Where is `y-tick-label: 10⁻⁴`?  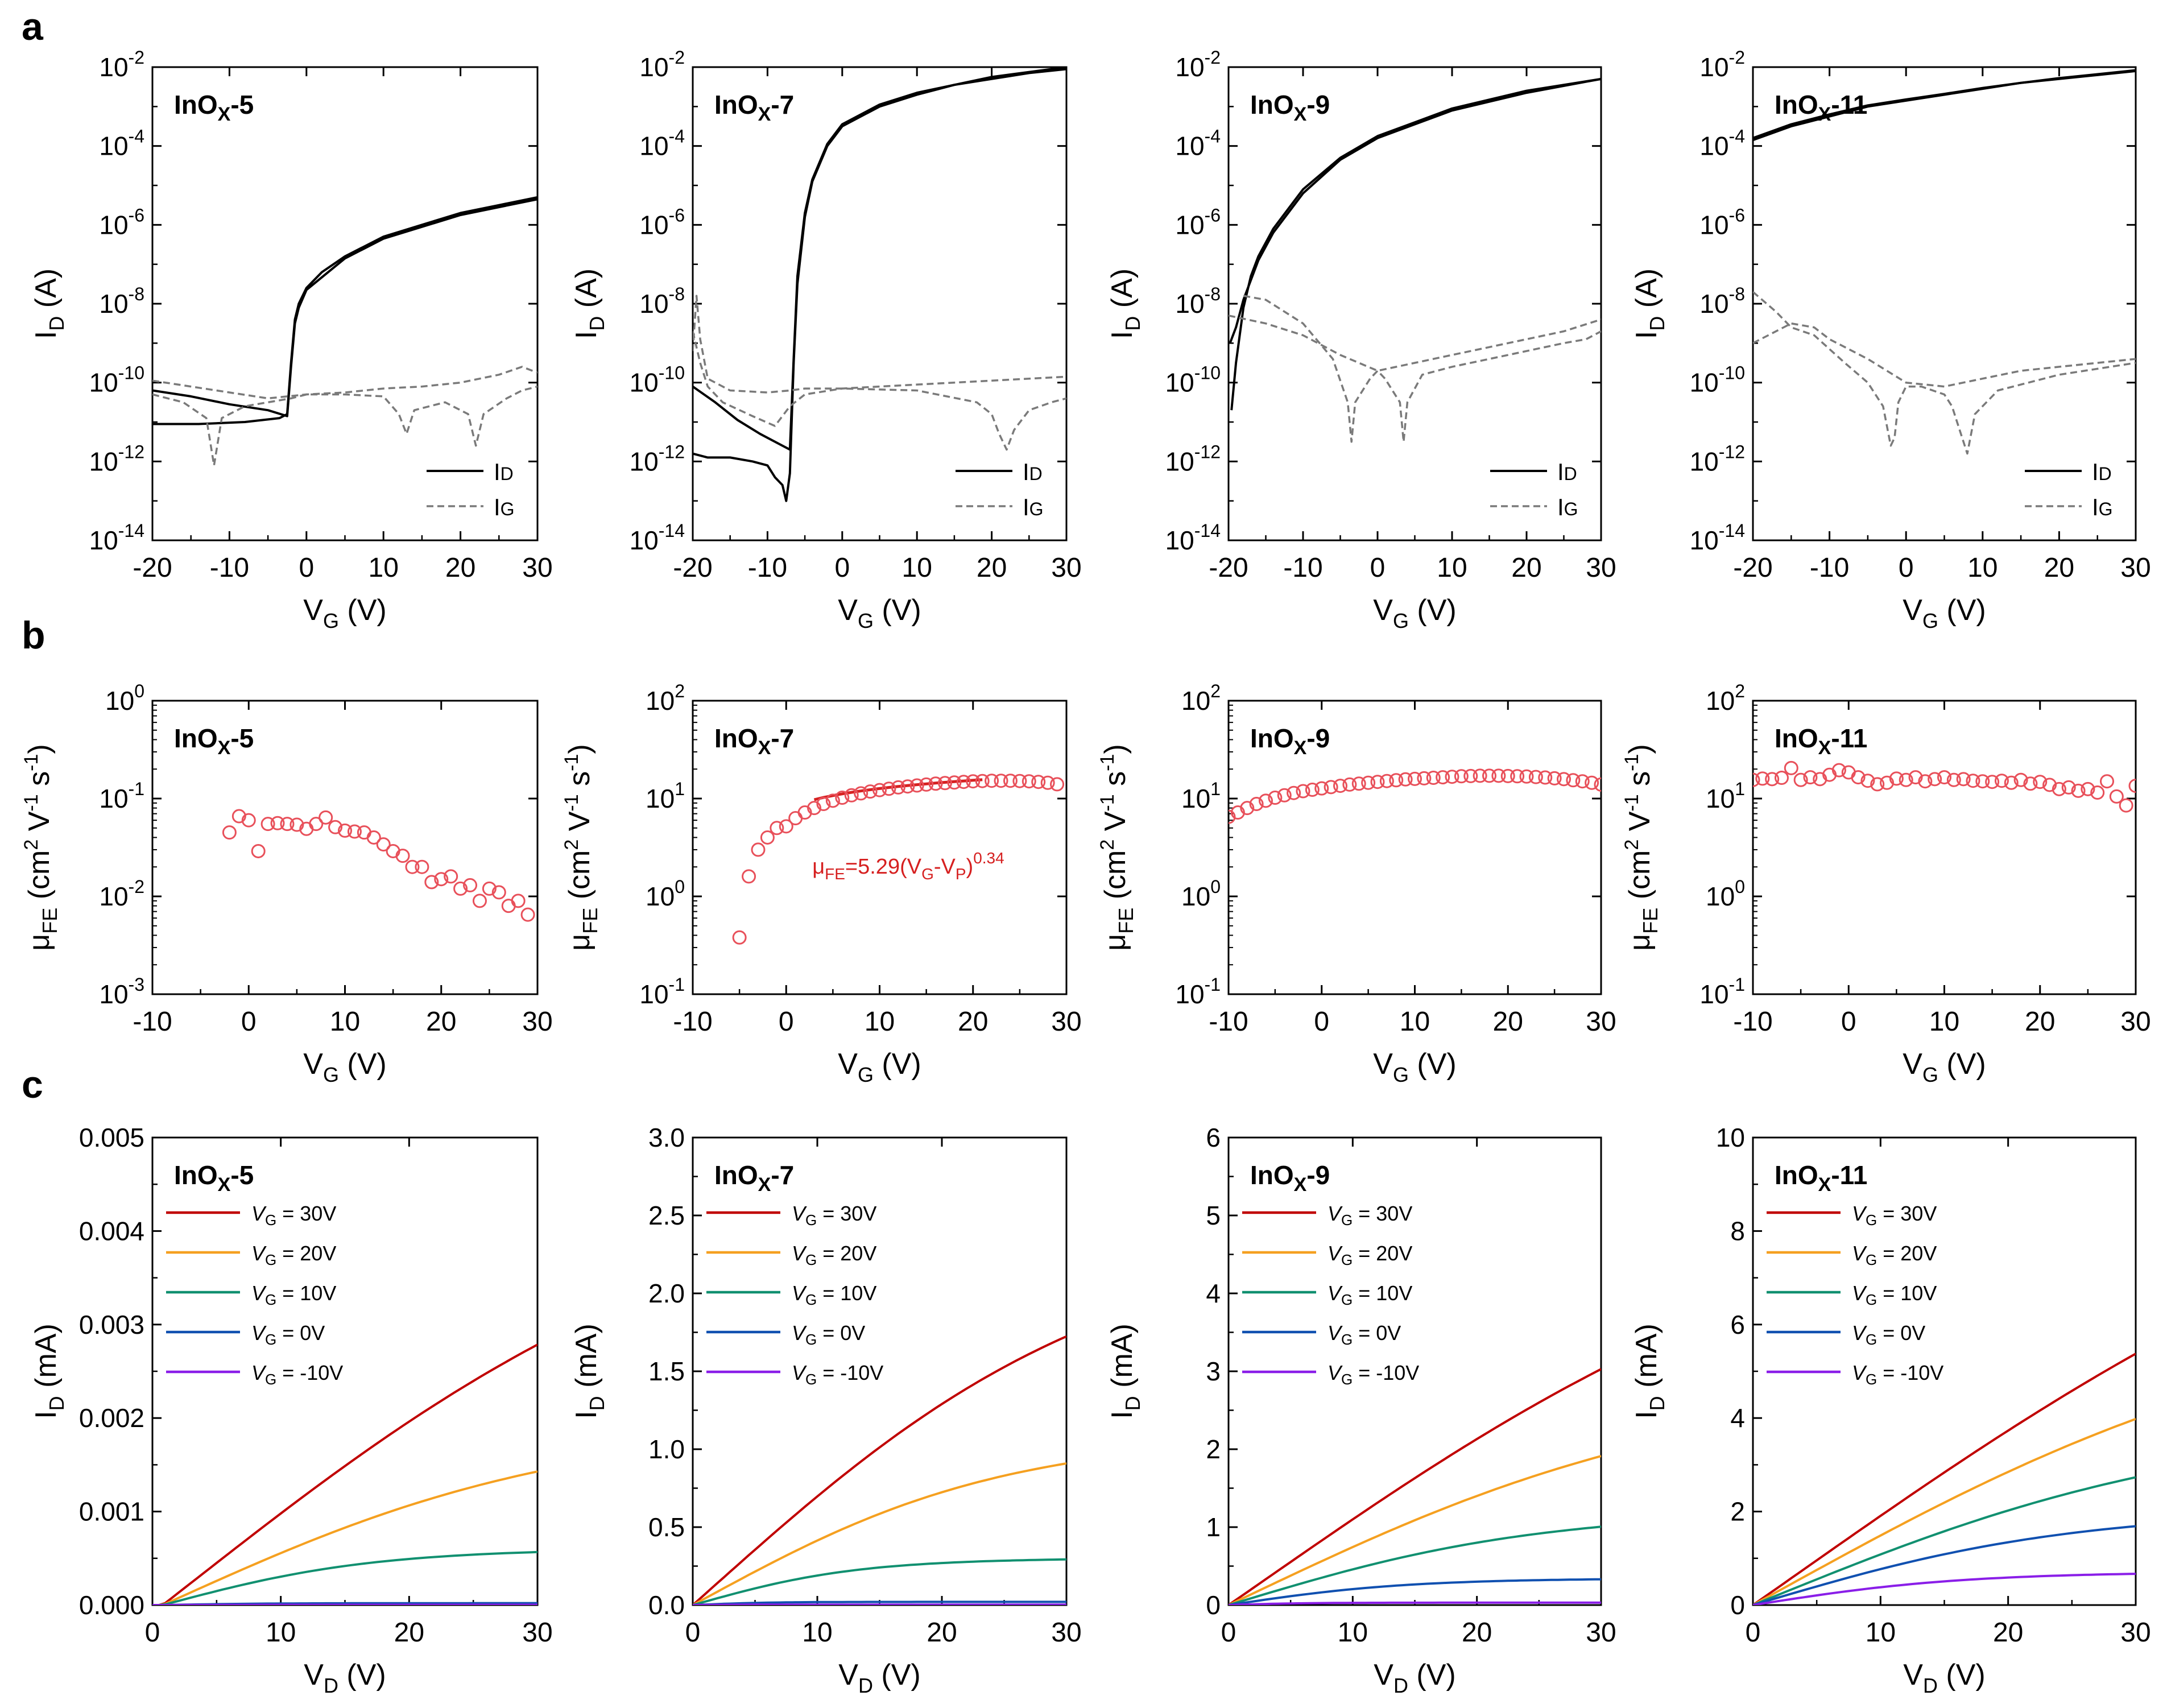 y-tick-label: 10⁻⁴ is located at coordinates (1198, 143).